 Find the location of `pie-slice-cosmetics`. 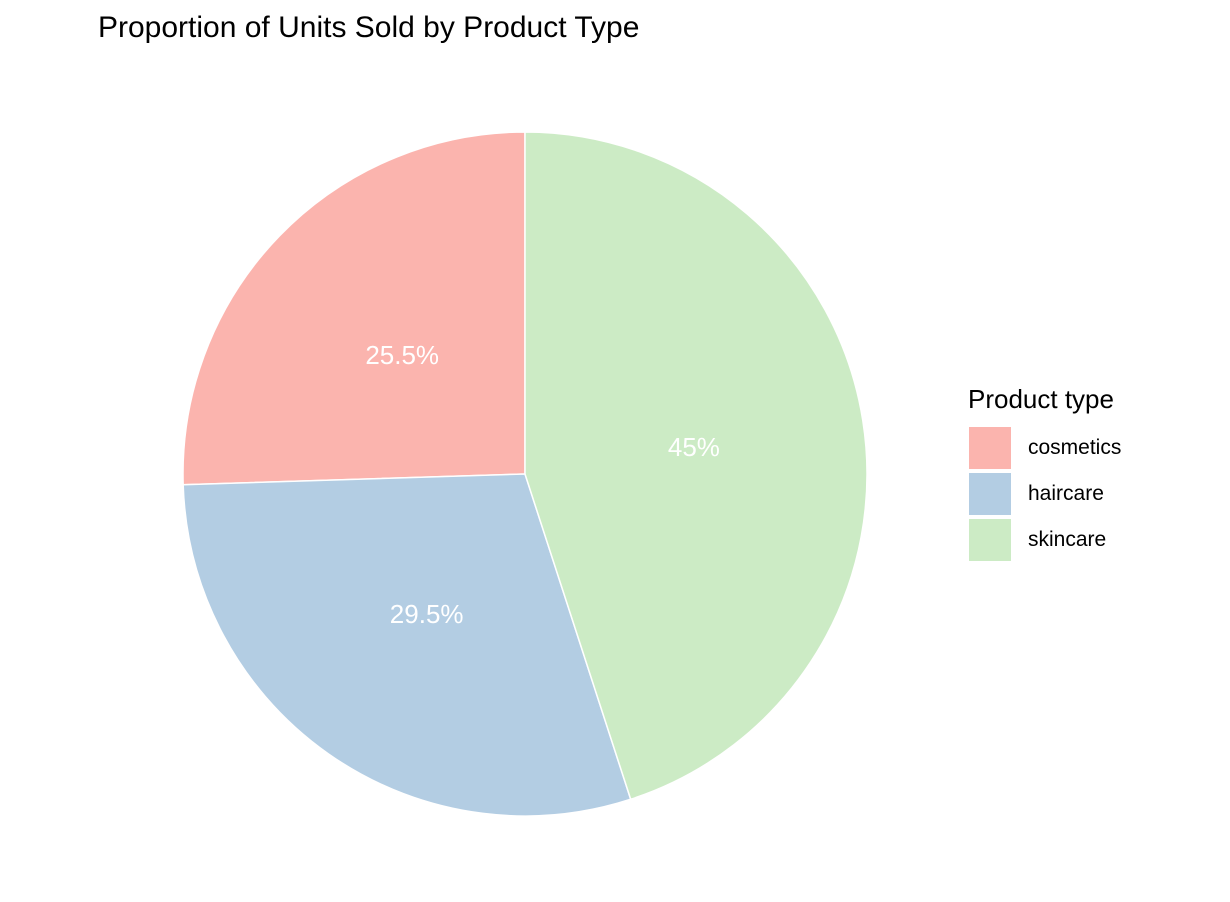

pie-slice-cosmetics is located at coordinates (354, 308).